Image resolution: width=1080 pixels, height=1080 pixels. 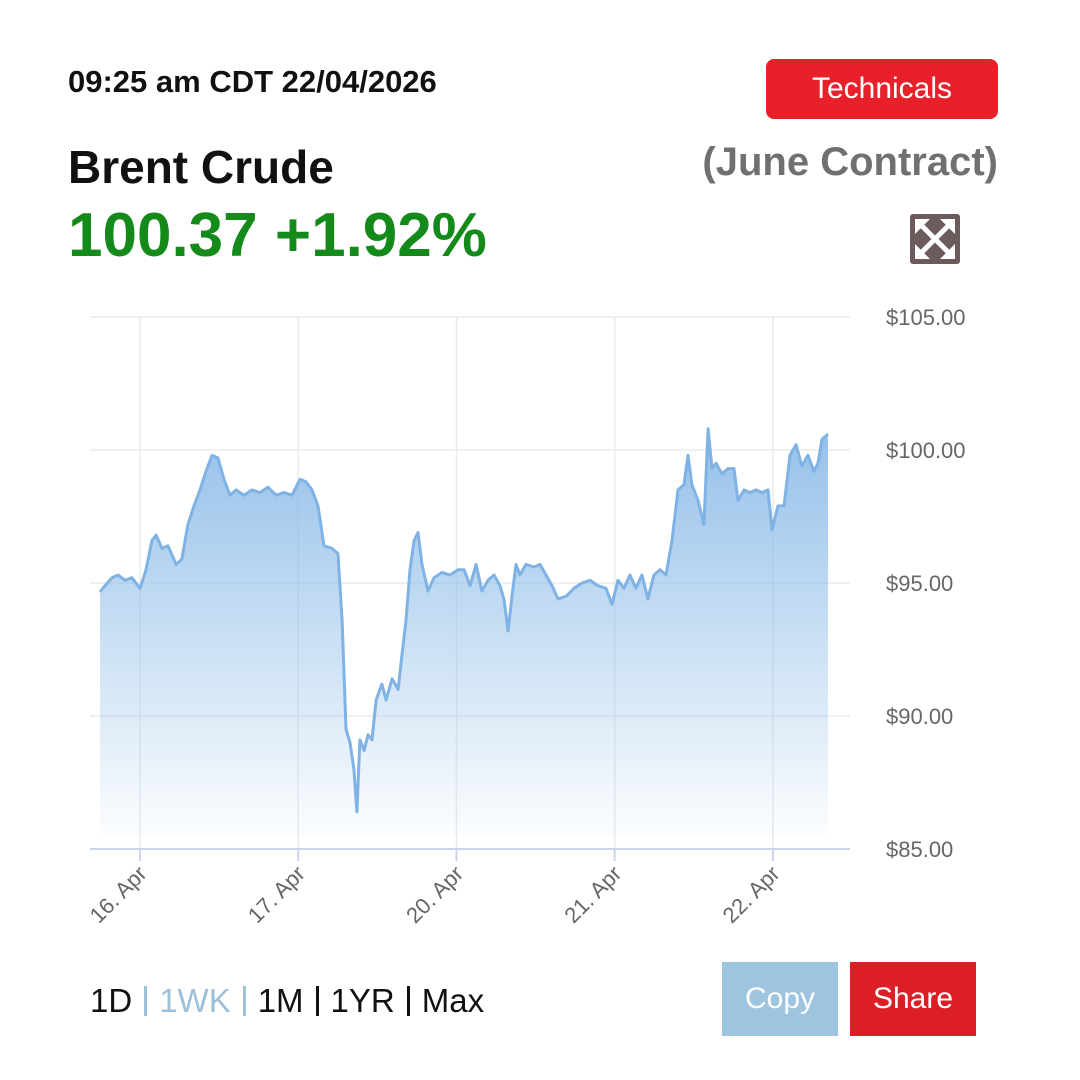 What do you see at coordinates (276, 894) in the screenshot?
I see `x-tick-label: 17. Apr` at bounding box center [276, 894].